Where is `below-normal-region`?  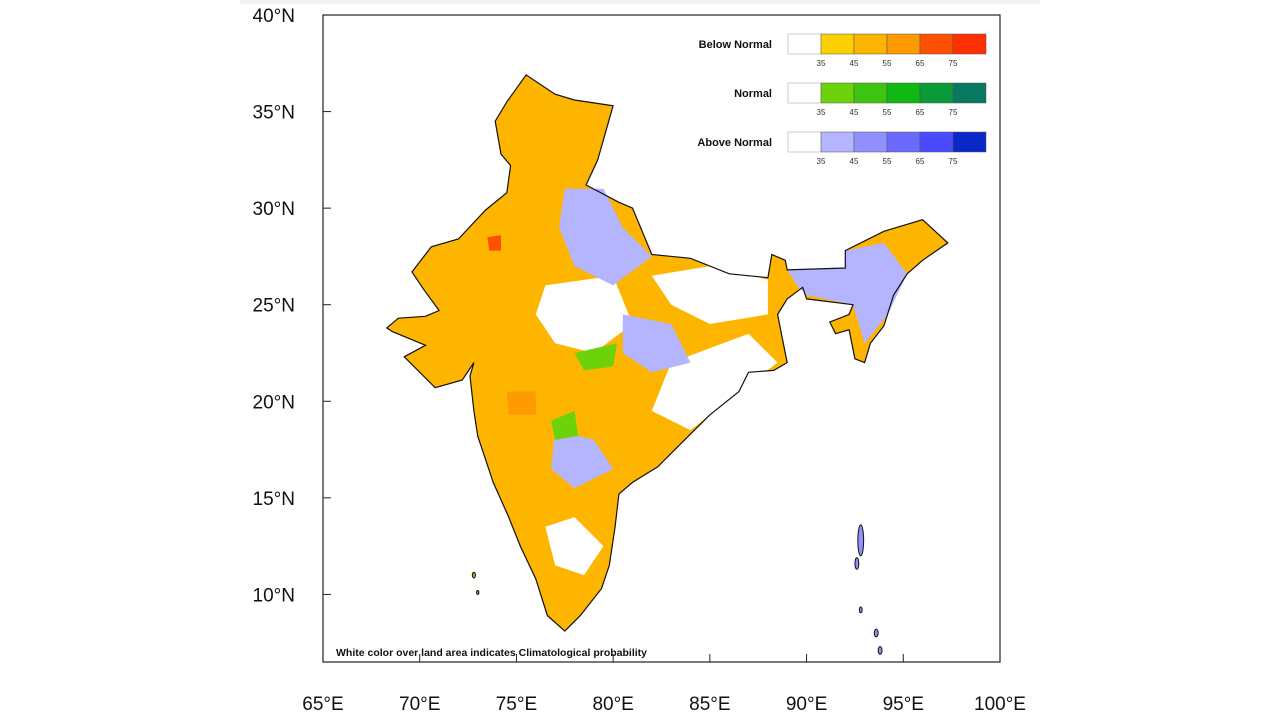 below-normal-region is located at coordinates (925, 238).